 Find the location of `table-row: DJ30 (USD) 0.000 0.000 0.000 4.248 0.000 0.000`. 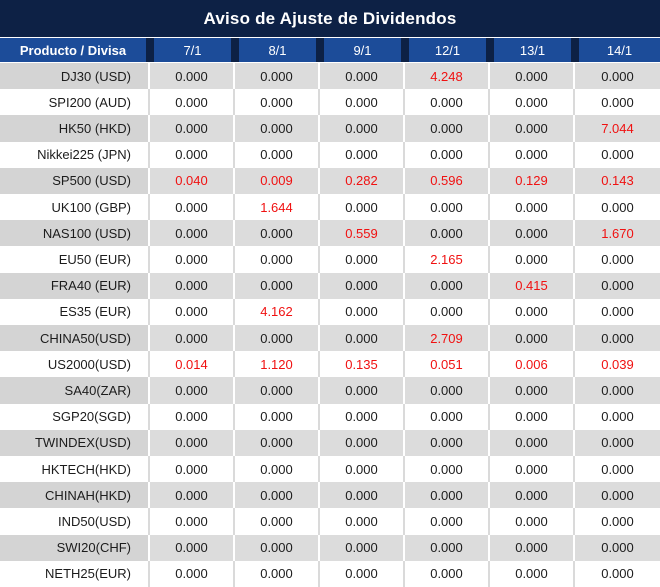

table-row: DJ30 (USD) 0.000 0.000 0.000 4.248 0.000 0.000 is located at coordinates (330, 76).